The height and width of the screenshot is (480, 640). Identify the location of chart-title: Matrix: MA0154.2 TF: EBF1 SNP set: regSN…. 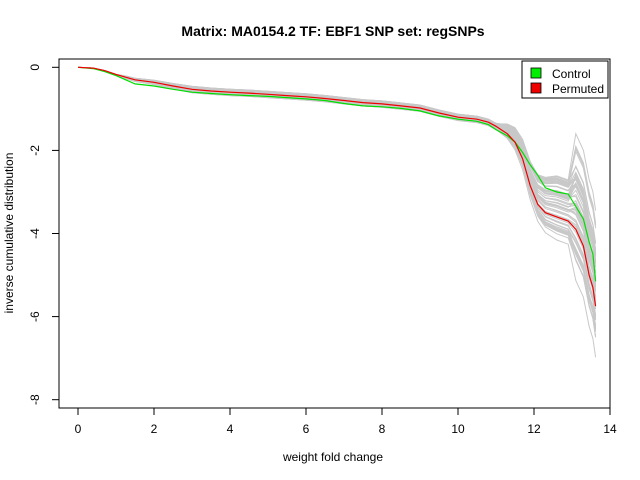
(332, 31).